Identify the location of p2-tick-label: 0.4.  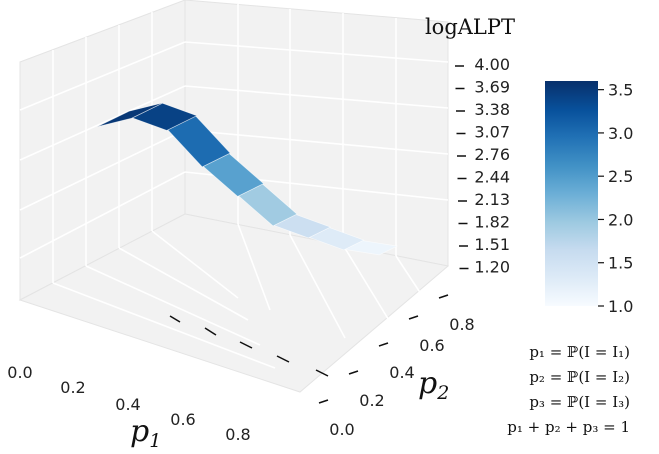
(401, 372).